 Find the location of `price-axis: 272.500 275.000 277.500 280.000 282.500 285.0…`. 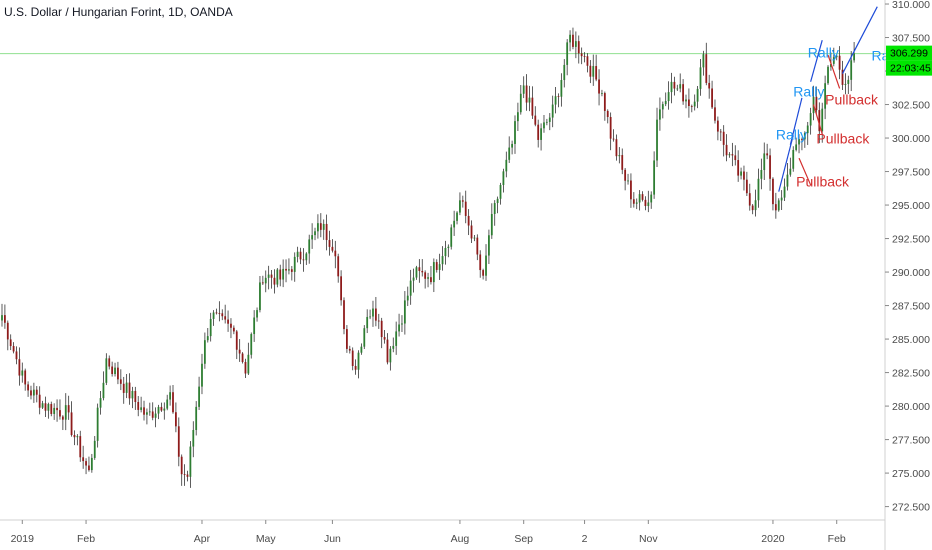

price-axis: 272.500 275.000 277.500 280.000 282.500 285.0… is located at coordinates (908, 275).